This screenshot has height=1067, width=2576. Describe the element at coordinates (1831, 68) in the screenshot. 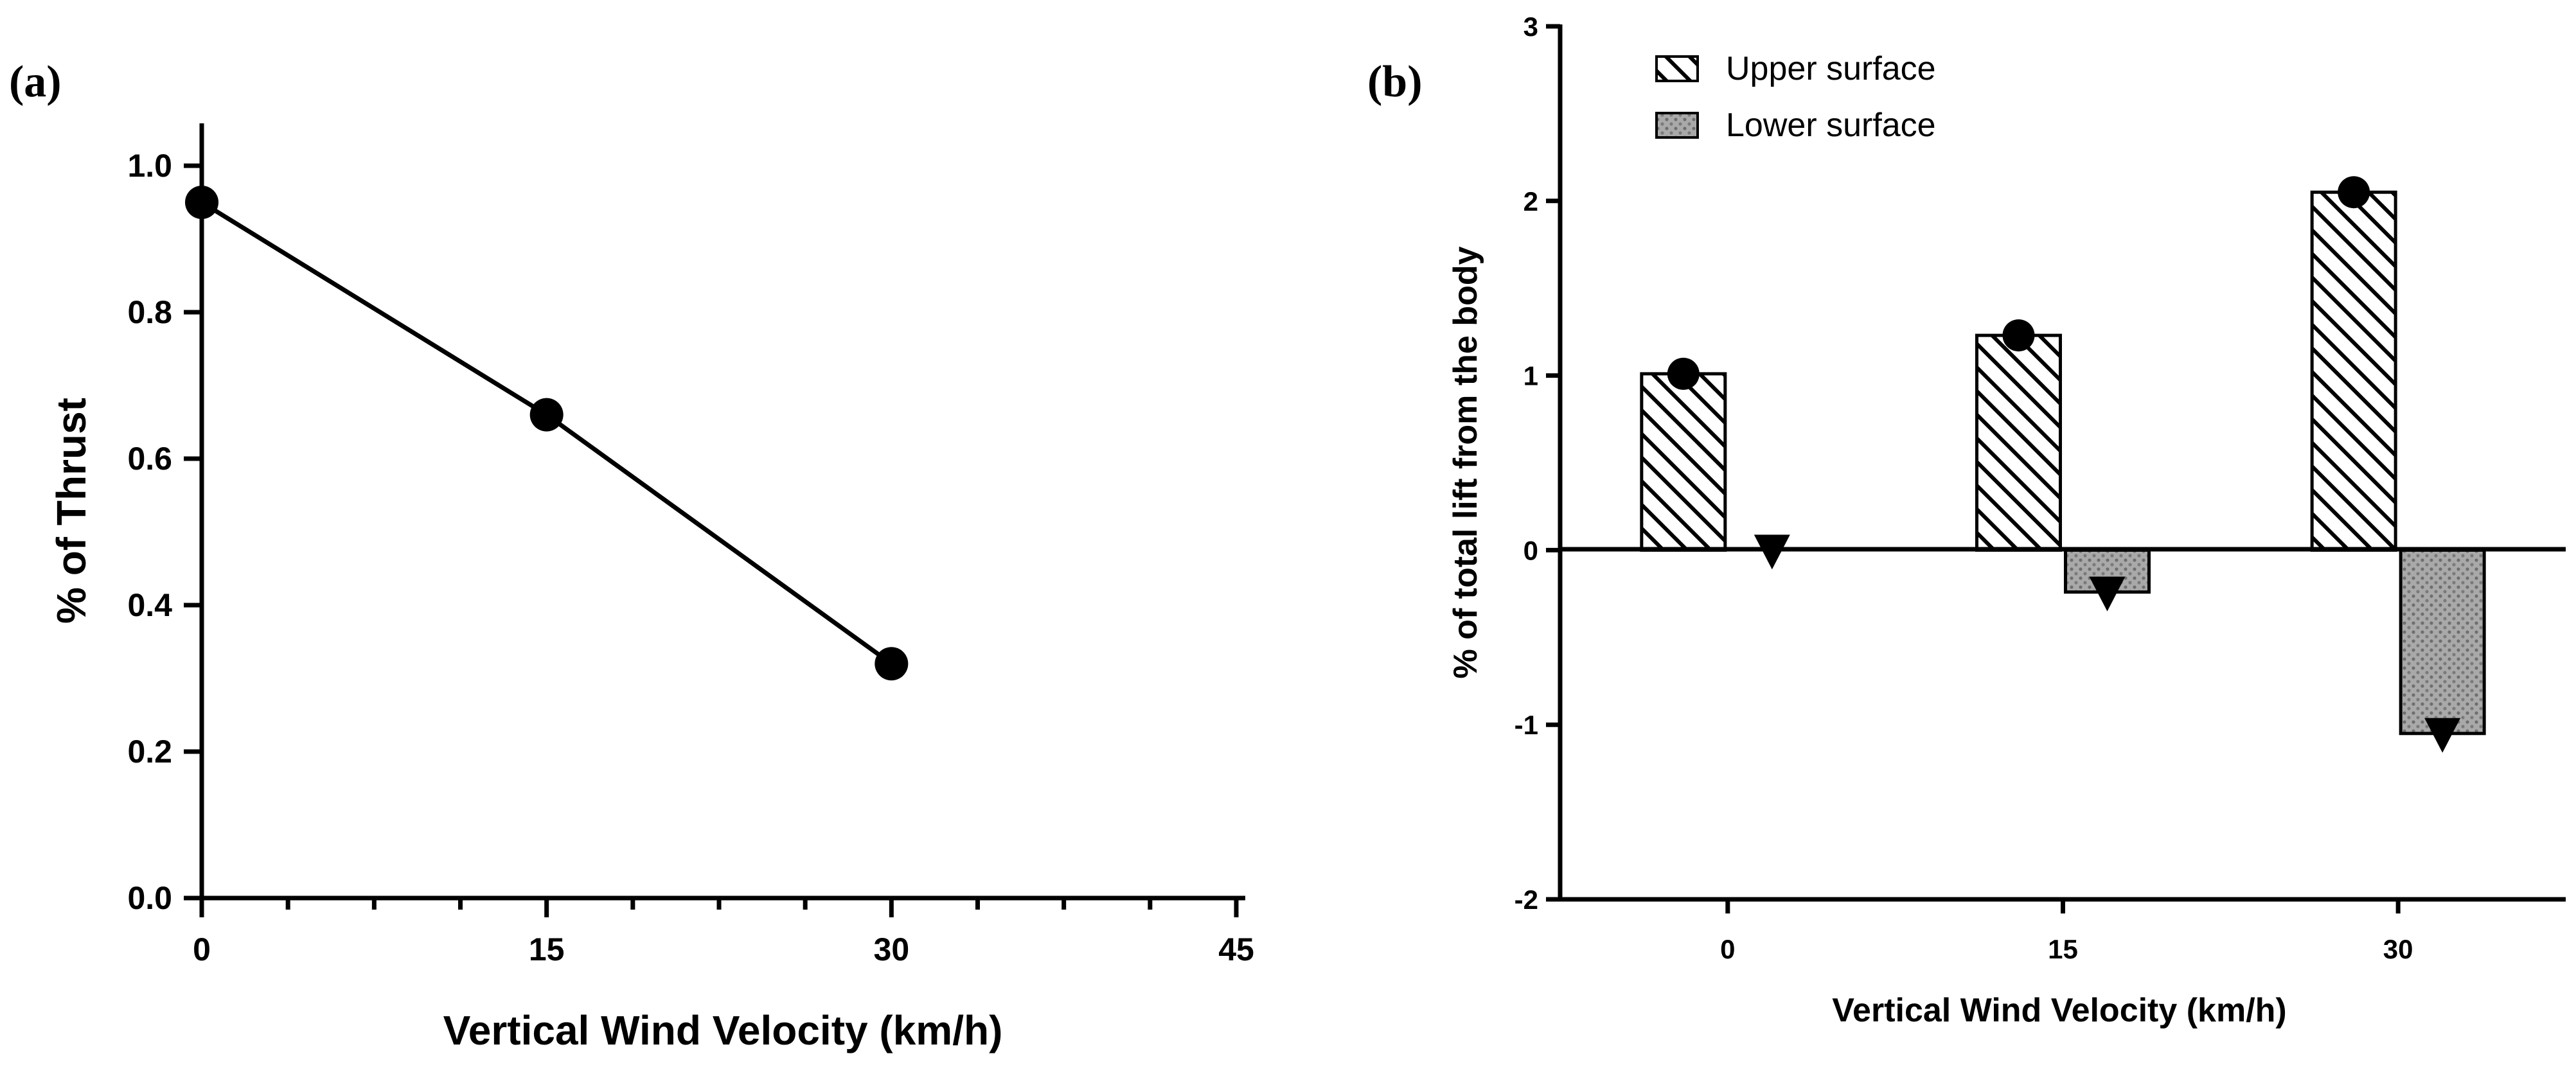

I see `legend-label-upper-surface: Upper surface` at that location.